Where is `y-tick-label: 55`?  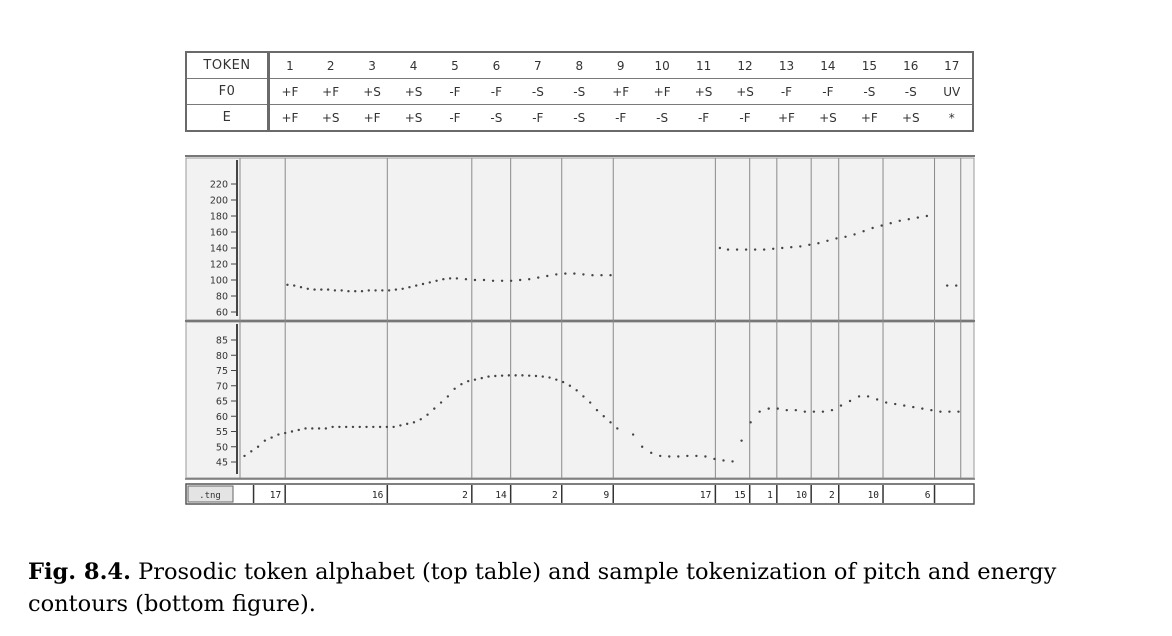
y-tick-label: 55 is located at coordinates (222, 432).